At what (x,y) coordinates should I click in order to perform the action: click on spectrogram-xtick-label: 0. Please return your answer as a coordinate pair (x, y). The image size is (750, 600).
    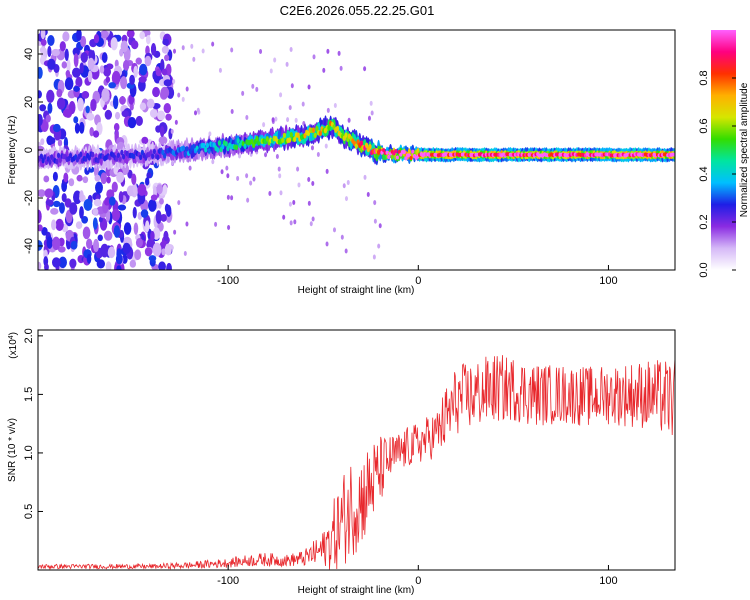
    Looking at the image, I should click on (418, 281).